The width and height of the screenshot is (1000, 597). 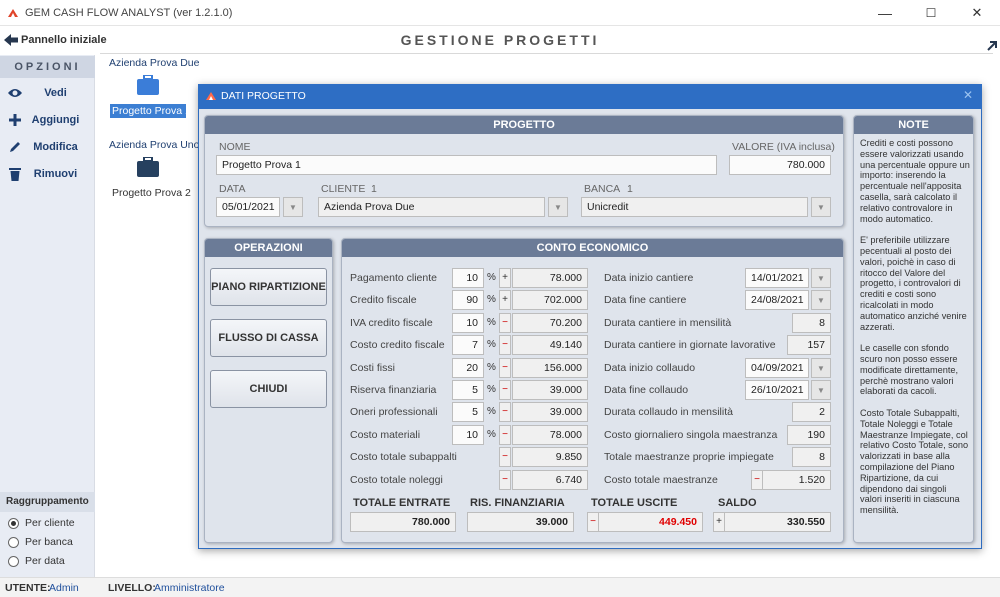 What do you see at coordinates (47, 502) in the screenshot?
I see `grouping-title: Raggruppamento` at bounding box center [47, 502].